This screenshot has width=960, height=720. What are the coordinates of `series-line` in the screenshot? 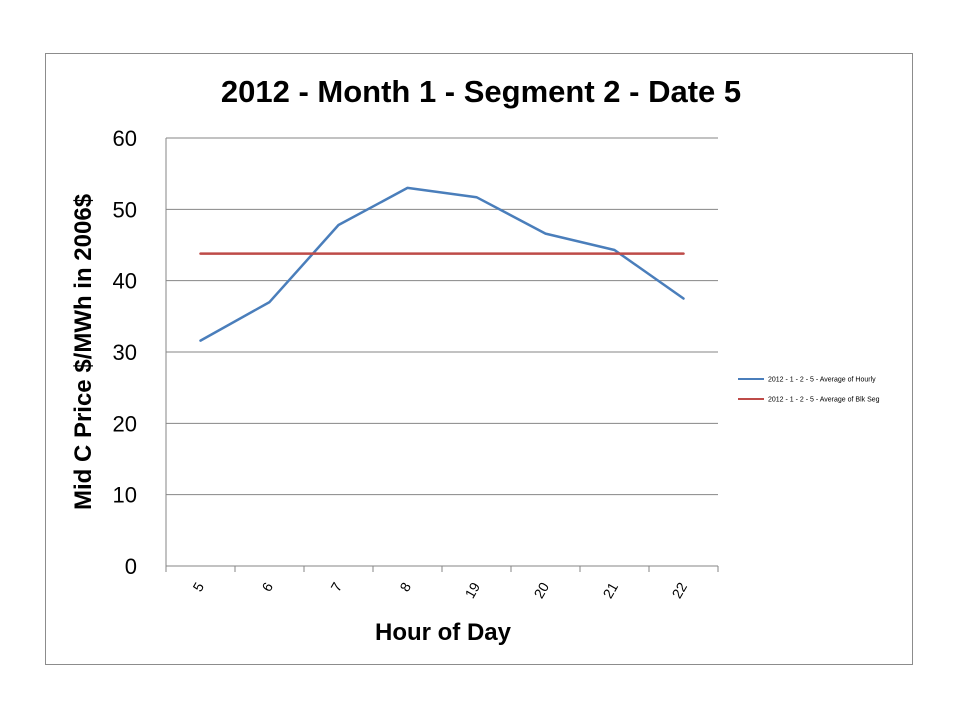 It's located at (442, 264).